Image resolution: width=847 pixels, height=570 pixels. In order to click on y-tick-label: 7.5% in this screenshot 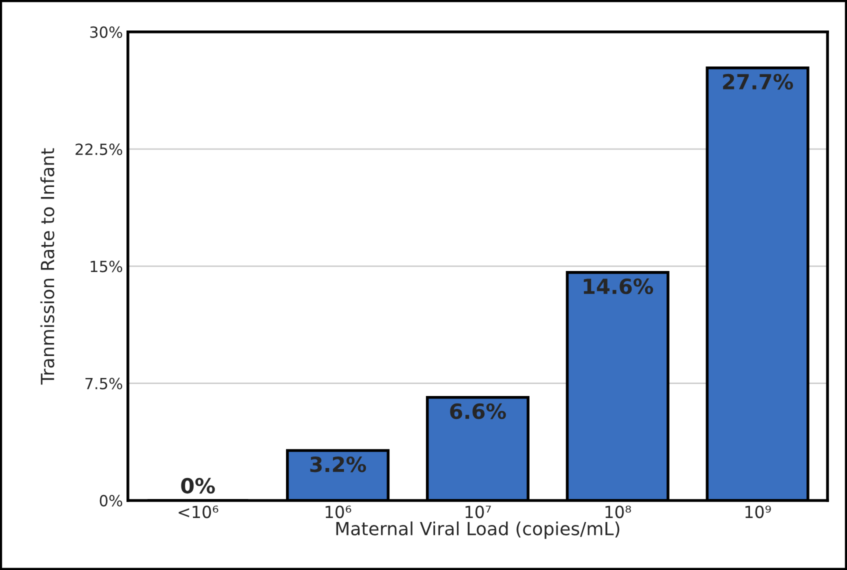, I will do `click(103, 384)`.